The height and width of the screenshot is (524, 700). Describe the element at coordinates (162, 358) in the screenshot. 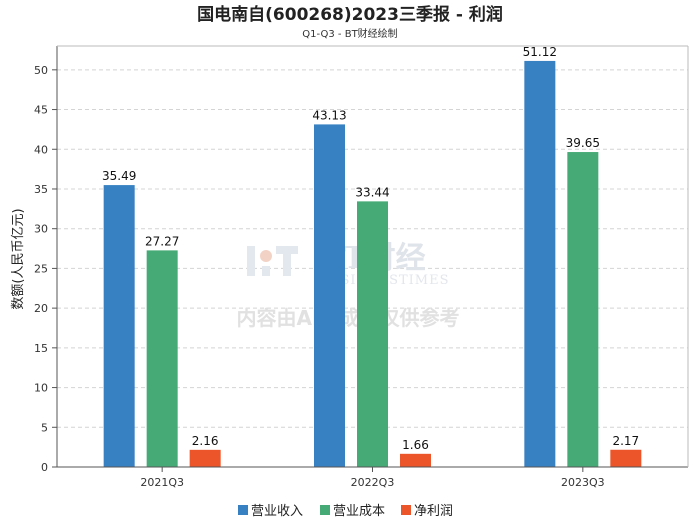

I see `bar-营业成本-2021Q3` at that location.